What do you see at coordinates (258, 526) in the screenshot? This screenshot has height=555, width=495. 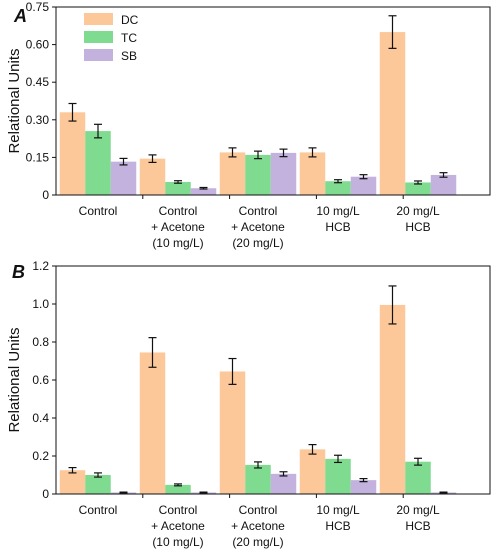 I see `panel-b-category-label-2-1: + Acetone` at bounding box center [258, 526].